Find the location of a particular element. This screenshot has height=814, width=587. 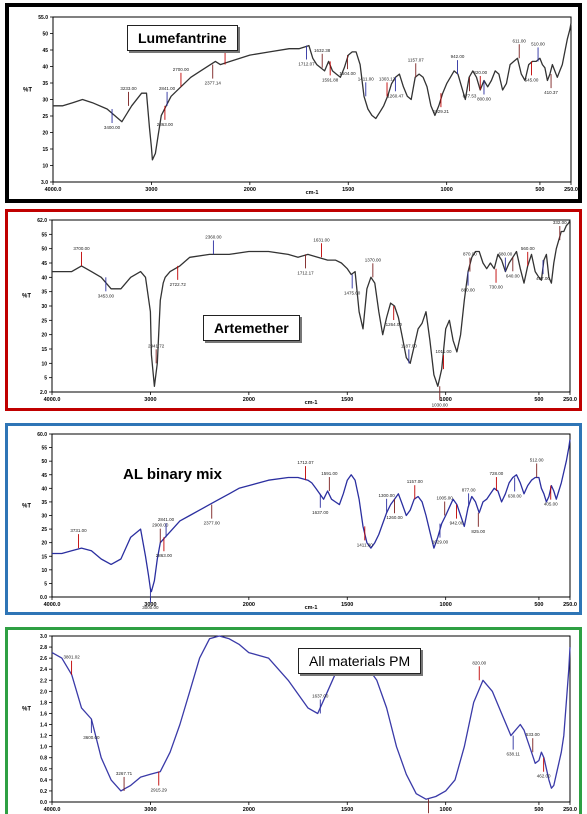

y-tick-label: 50 is located at coordinates (44, 462).